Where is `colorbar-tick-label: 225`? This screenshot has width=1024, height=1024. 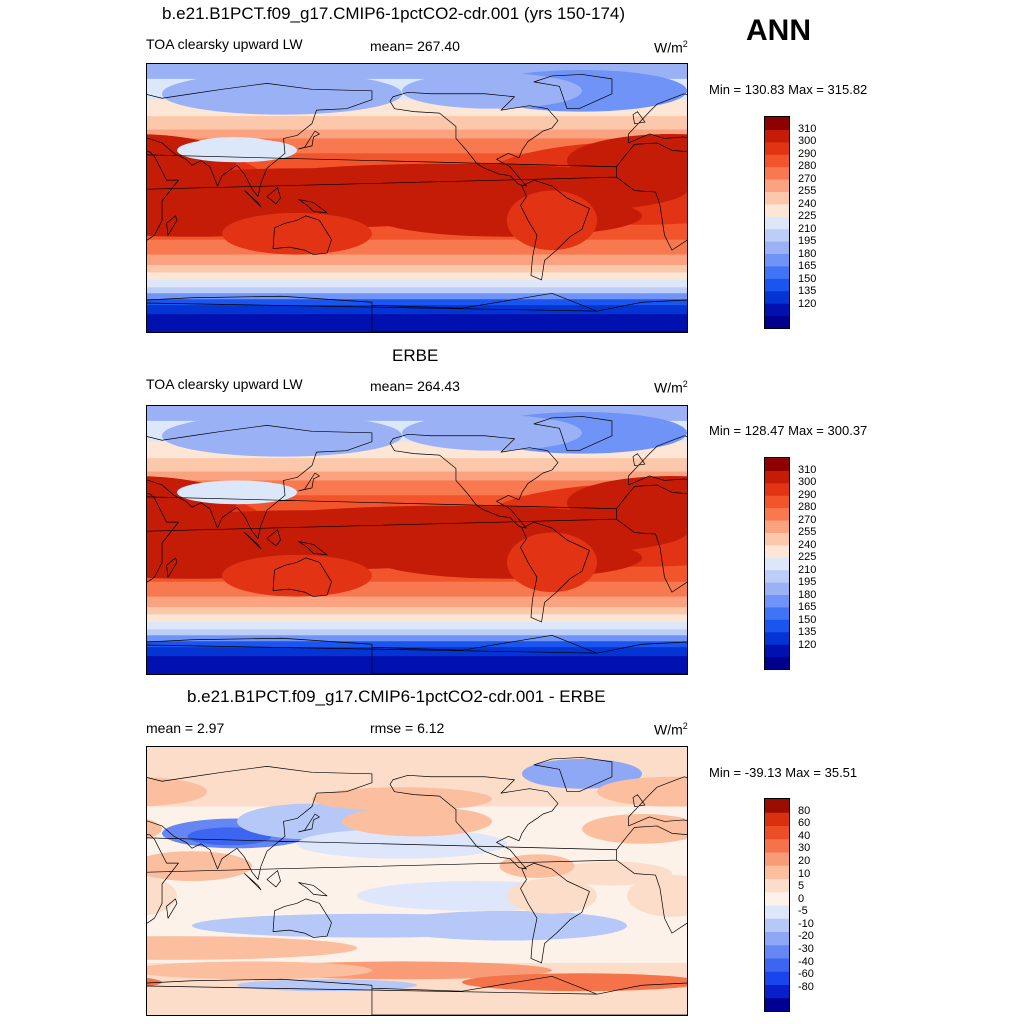
colorbar-tick-label: 225 is located at coordinates (807, 216).